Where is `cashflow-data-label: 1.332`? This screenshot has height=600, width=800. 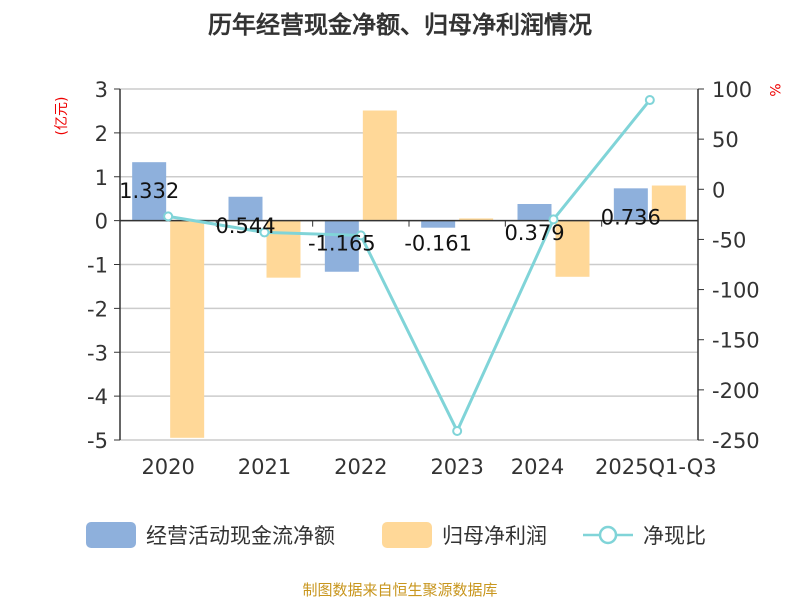 cashflow-data-label: 1.332 is located at coordinates (149, 191).